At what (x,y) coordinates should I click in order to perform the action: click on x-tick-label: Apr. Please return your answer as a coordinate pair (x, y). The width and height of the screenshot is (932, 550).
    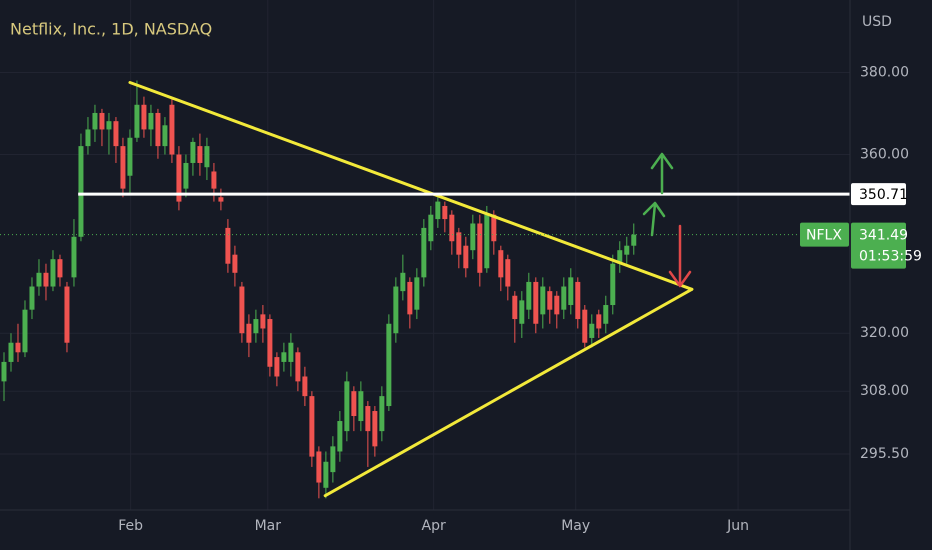
    Looking at the image, I should click on (434, 526).